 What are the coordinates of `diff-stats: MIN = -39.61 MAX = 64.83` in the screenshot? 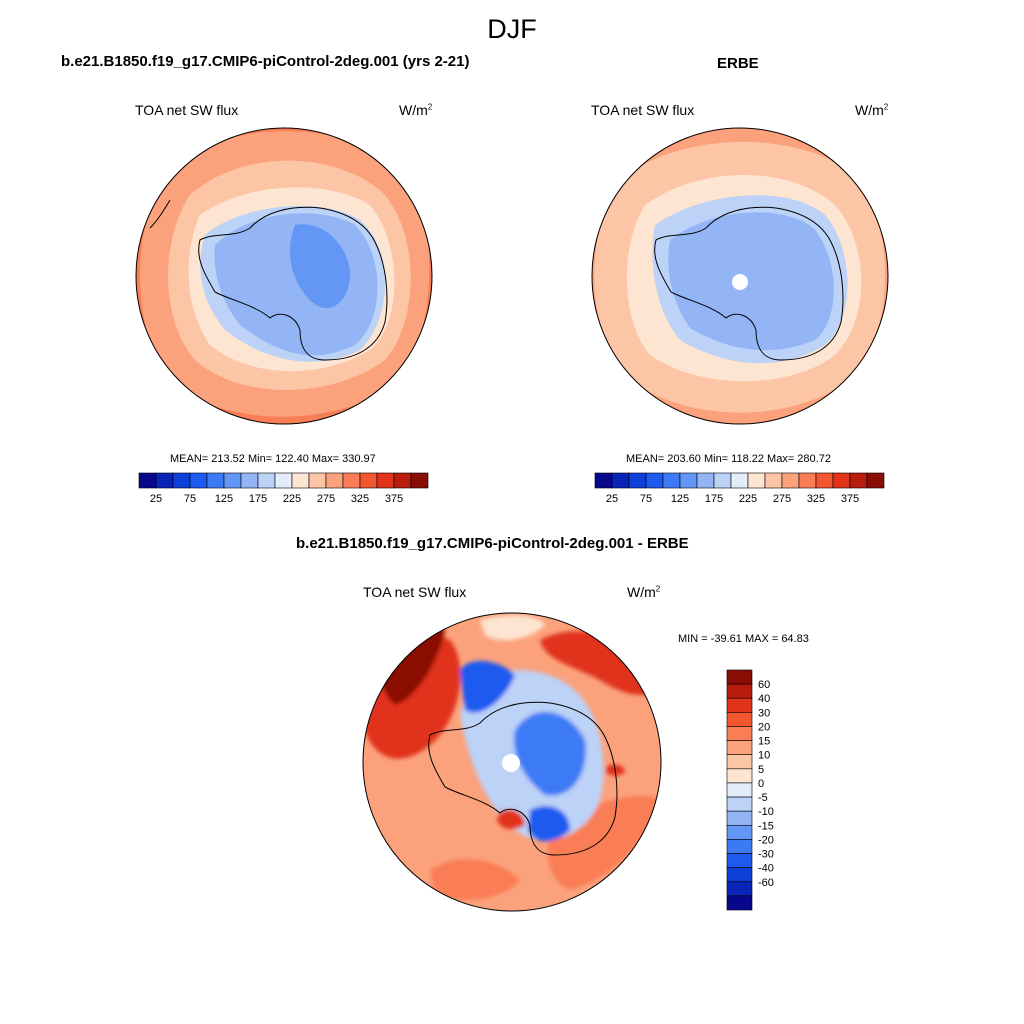 It's located at (743, 639).